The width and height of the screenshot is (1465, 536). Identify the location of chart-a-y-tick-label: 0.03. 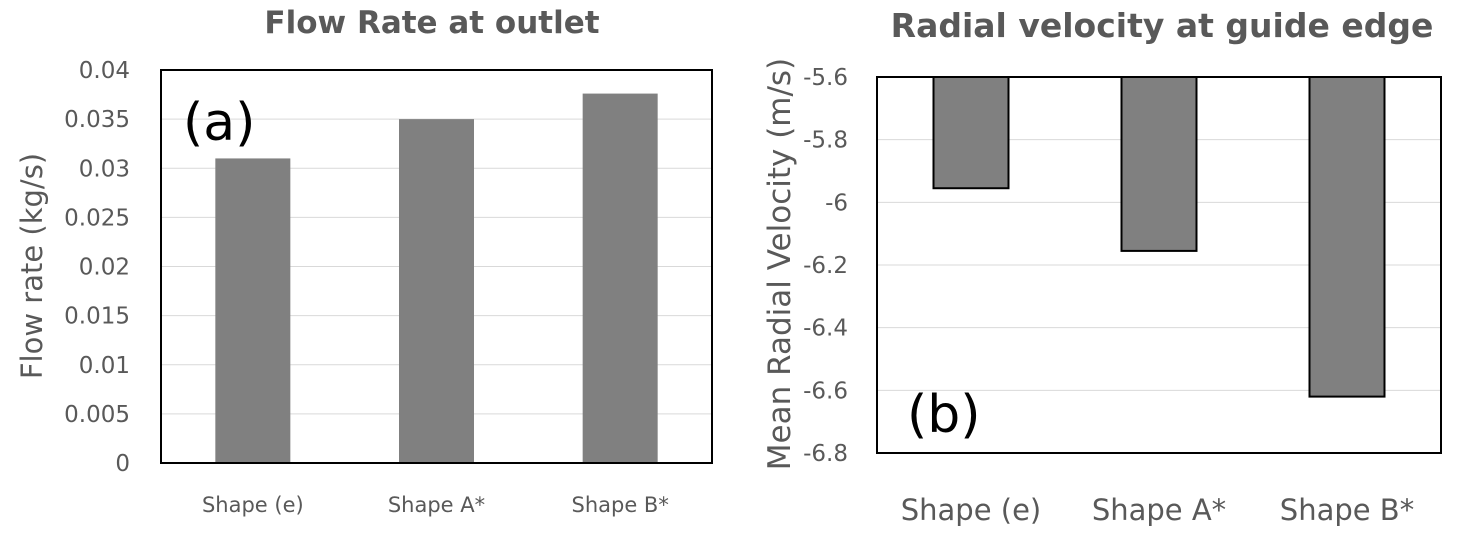
(104, 169).